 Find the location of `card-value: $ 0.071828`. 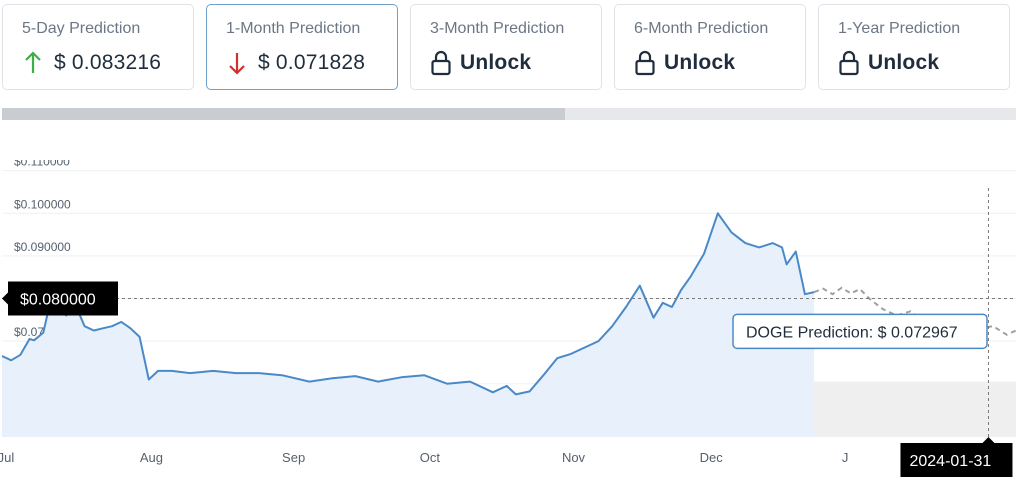

card-value: $ 0.071828 is located at coordinates (295, 63).